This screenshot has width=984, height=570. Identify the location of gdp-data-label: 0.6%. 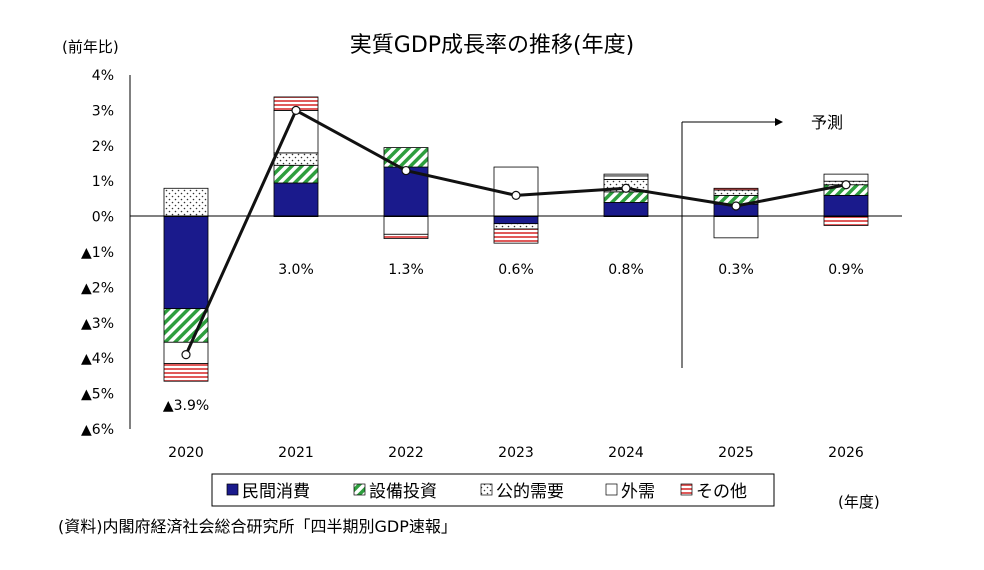
(516, 270).